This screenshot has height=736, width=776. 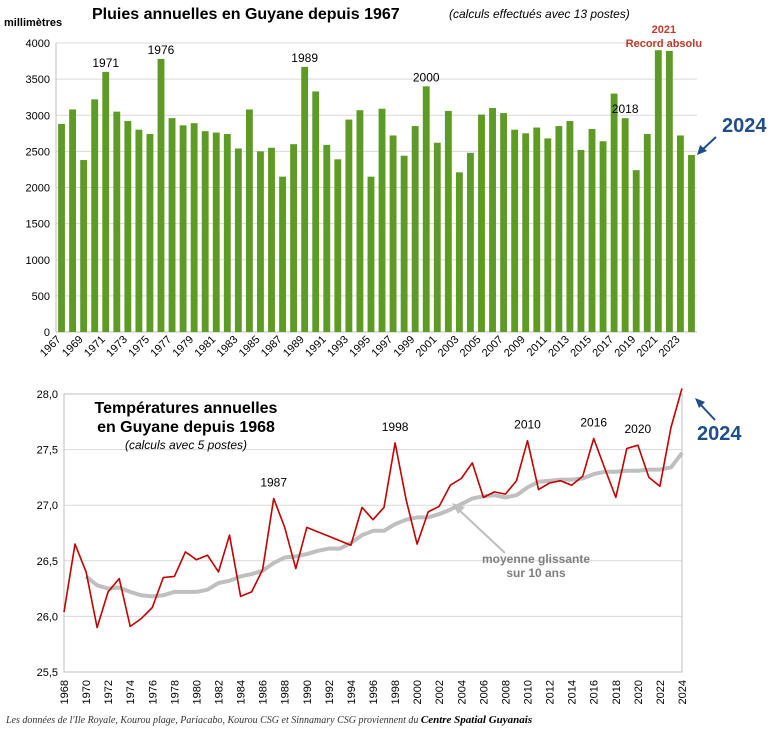 I want to click on x-tick-label: 1973, so click(x=117, y=347).